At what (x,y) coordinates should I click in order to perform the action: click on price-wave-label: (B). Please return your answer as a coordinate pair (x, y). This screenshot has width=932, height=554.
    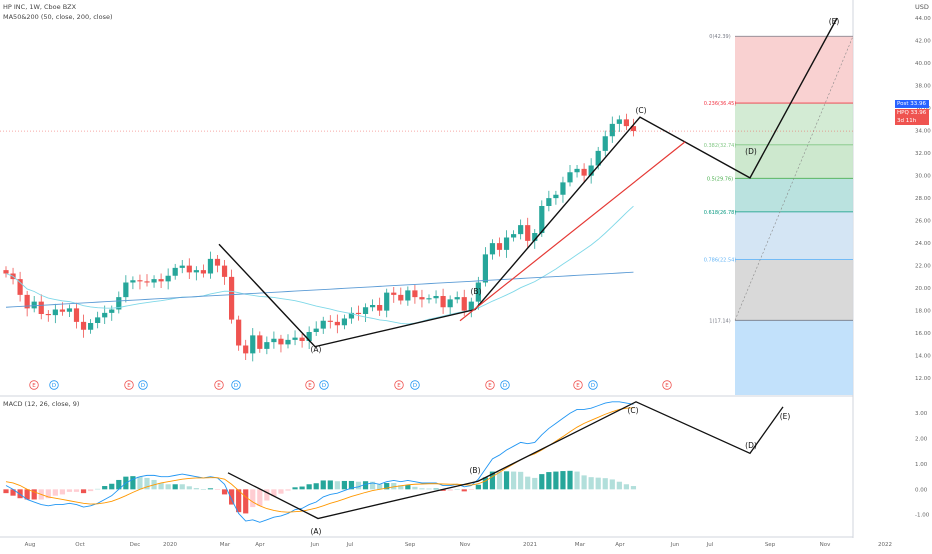
    Looking at the image, I should click on (476, 291).